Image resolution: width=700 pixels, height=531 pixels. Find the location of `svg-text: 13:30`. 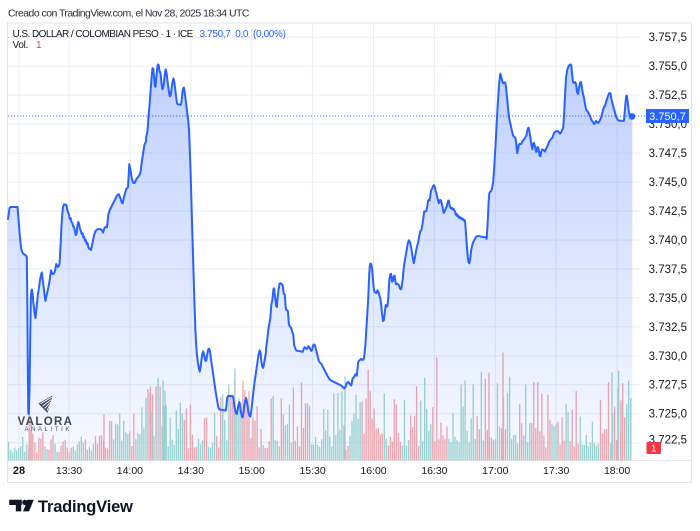

svg-text: 13:30 is located at coordinates (69, 471).